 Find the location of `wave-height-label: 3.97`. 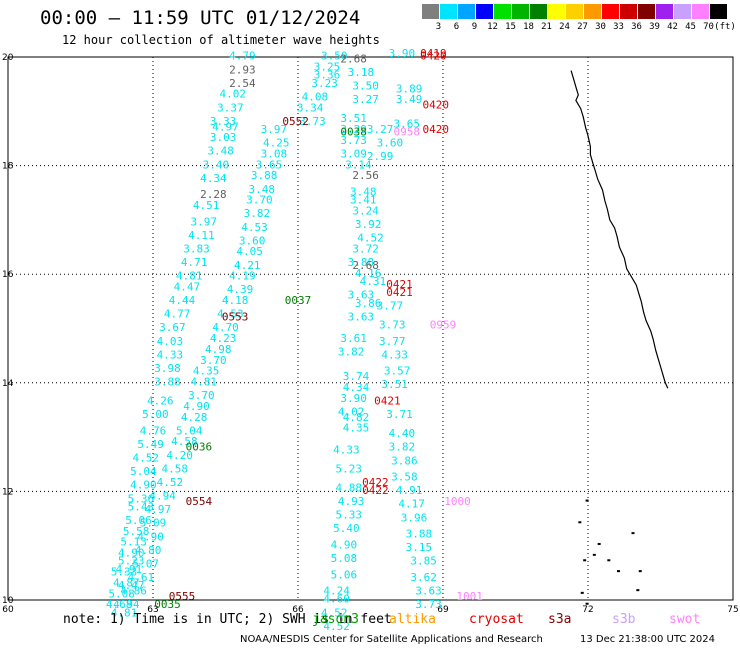

wave-height-label: 3.97 is located at coordinates (274, 129).